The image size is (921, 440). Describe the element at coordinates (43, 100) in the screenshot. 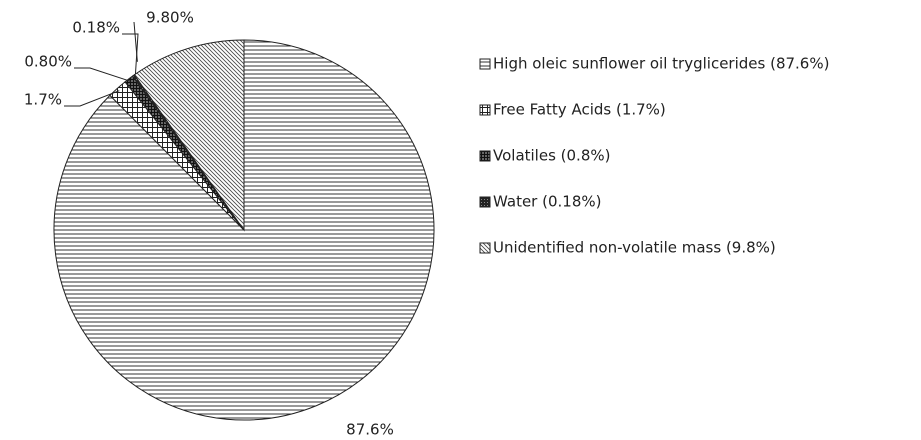

I see `data-label: 1.7%` at that location.